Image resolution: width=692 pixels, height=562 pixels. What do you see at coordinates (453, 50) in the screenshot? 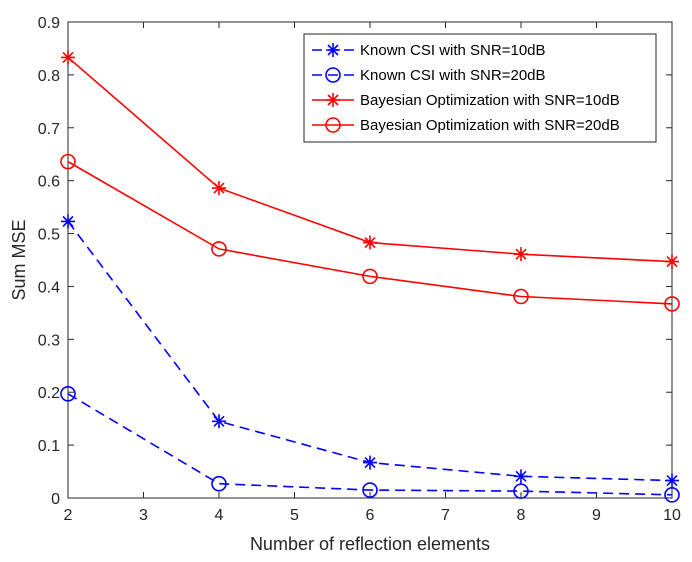
I see `legend-label: Known CSI with SNR=10dB` at bounding box center [453, 50].